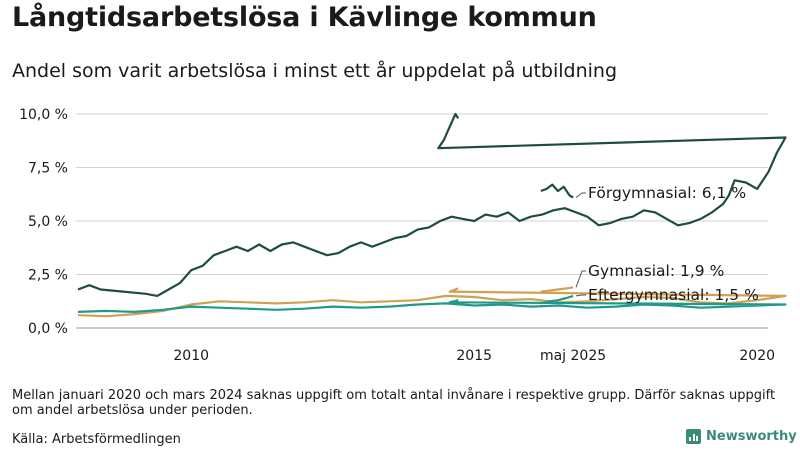 This screenshot has height=450, width=800. What do you see at coordinates (48, 276) in the screenshot?
I see `y-tick-label: 2,5 %` at bounding box center [48, 276].